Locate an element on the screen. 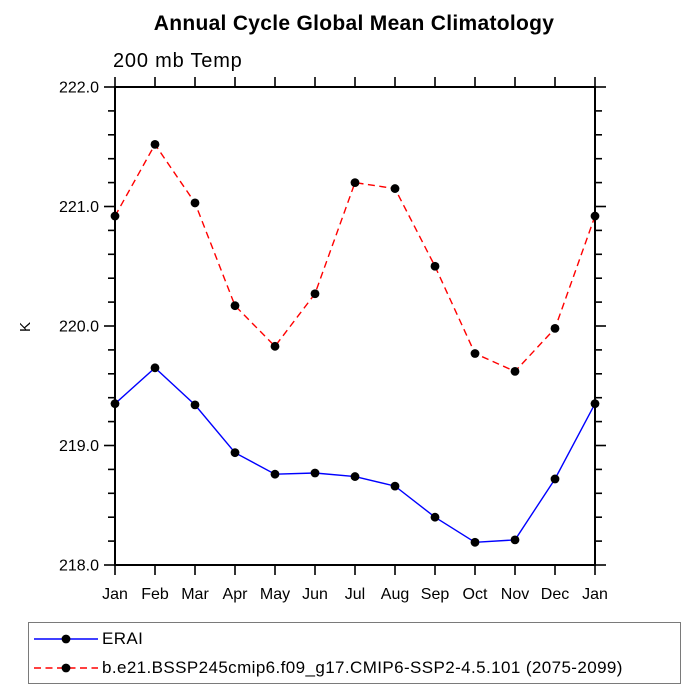  x-tick-label: Oct is located at coordinates (475, 594).